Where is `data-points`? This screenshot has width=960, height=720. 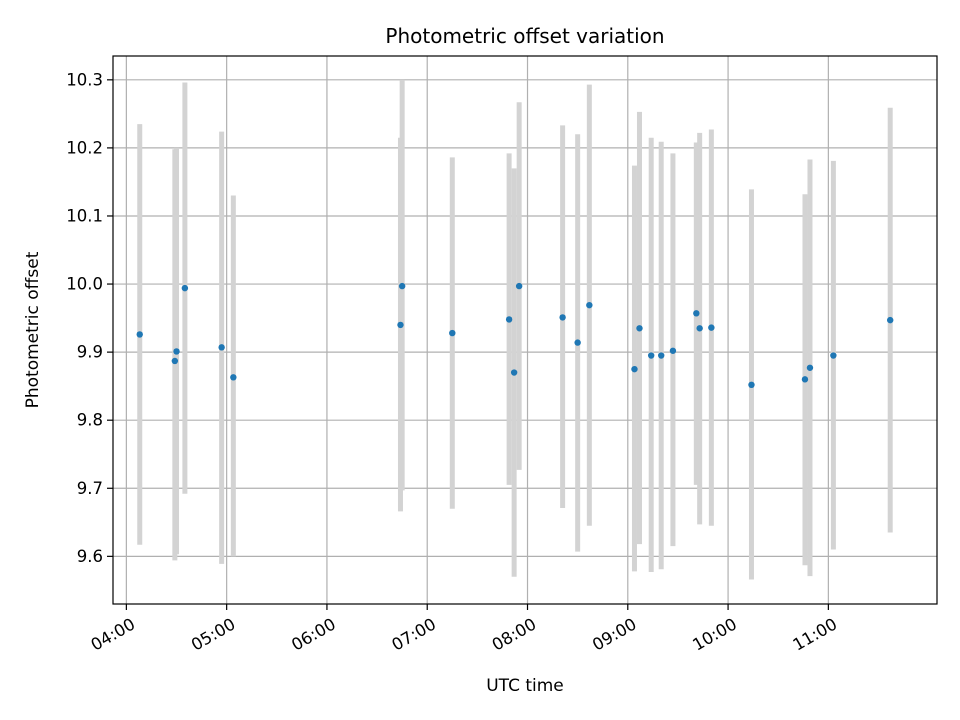
data-points is located at coordinates (515, 335).